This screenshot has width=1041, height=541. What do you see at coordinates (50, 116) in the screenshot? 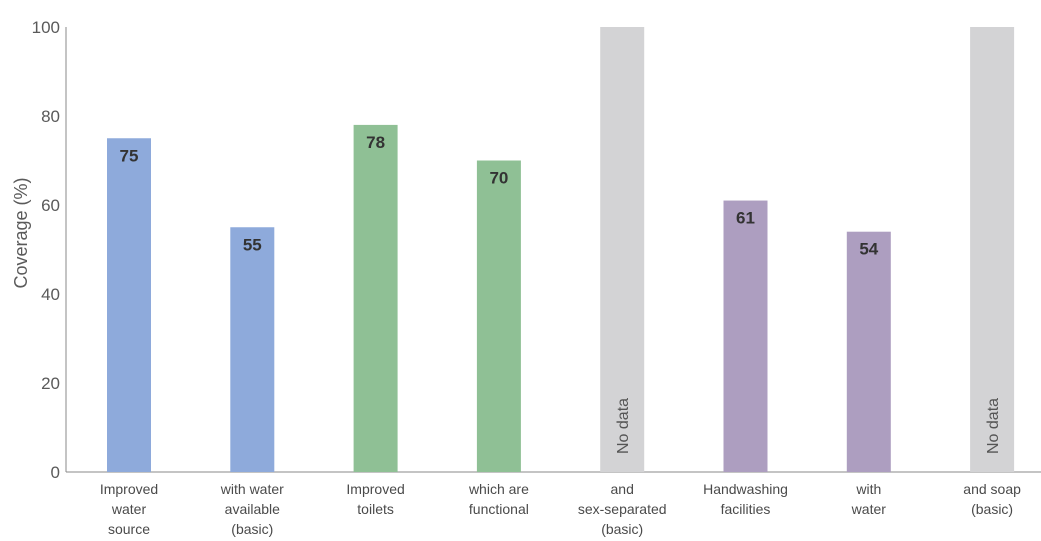
I see `y-tick-label: 80` at bounding box center [50, 116].